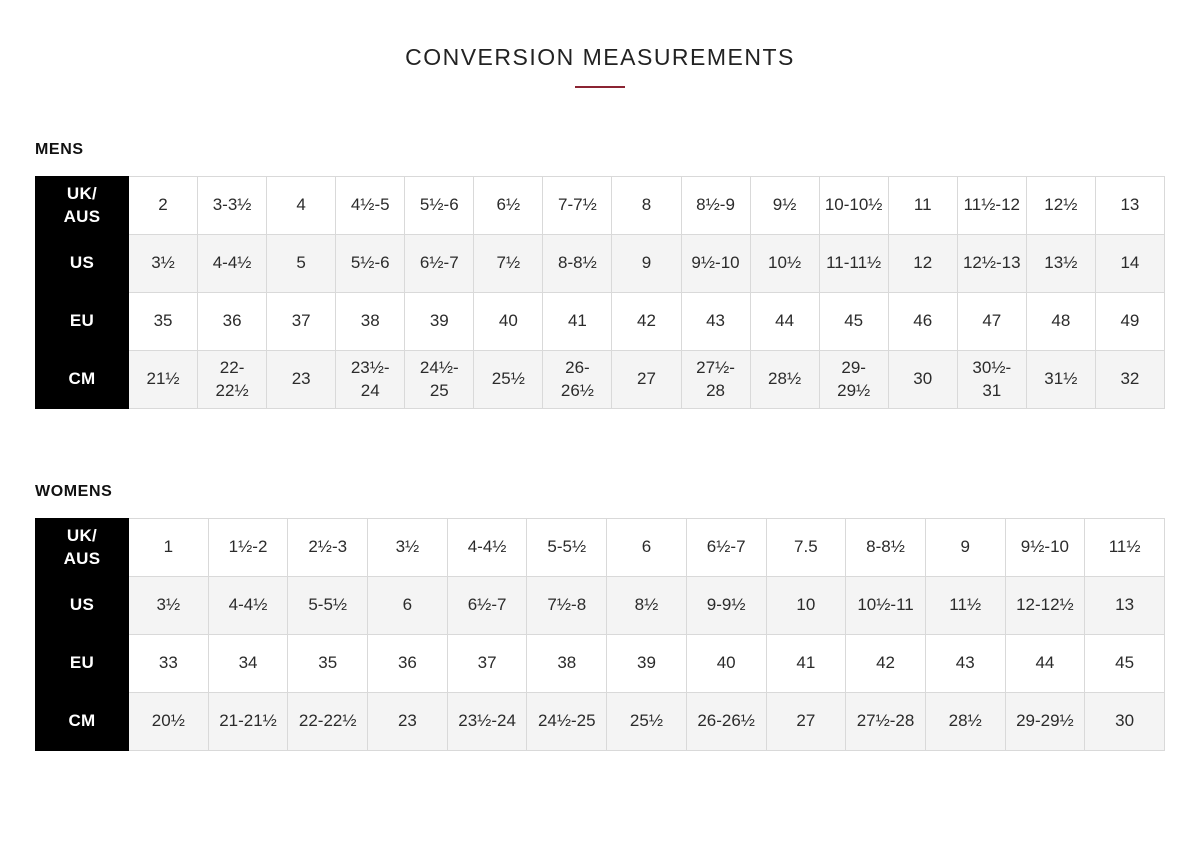  What do you see at coordinates (248, 547) in the screenshot?
I see `size-cell: 1½-2` at bounding box center [248, 547].